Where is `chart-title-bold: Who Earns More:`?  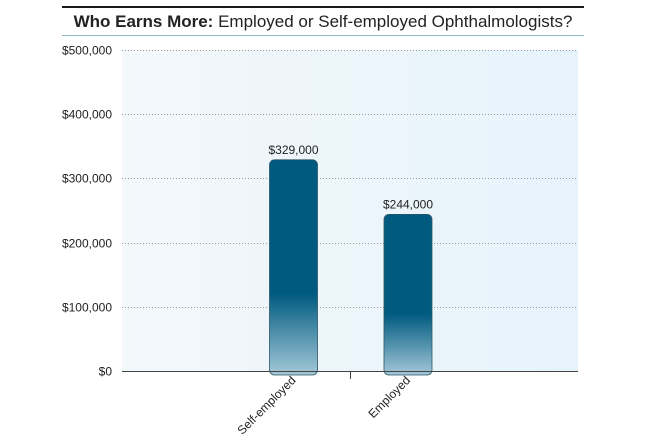 chart-title-bold: Who Earns More: is located at coordinates (143, 21).